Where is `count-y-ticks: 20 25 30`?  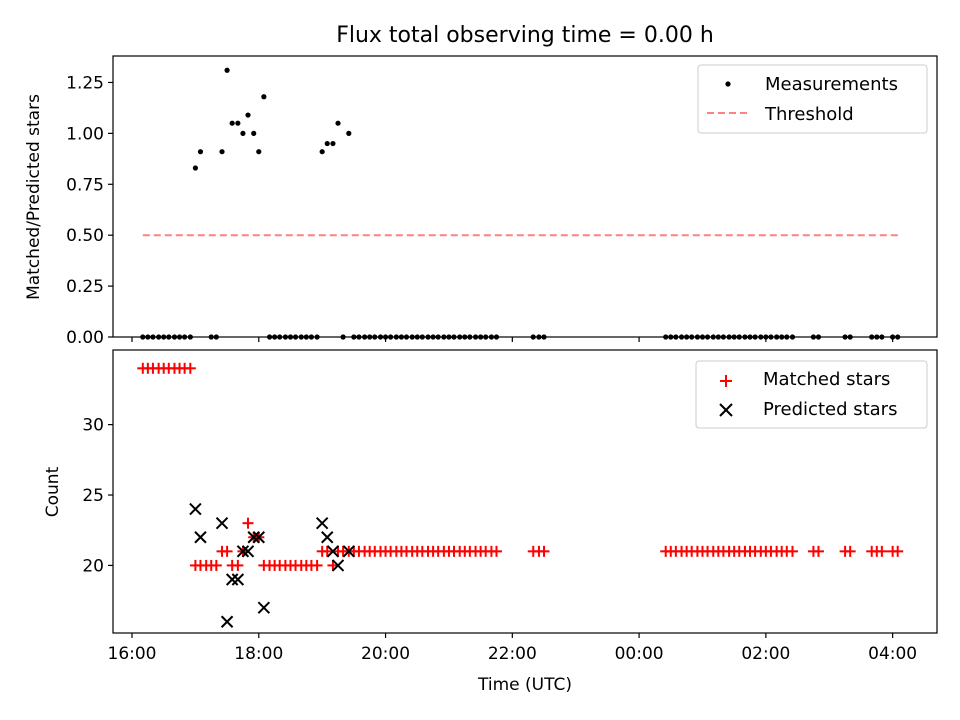
count-y-ticks: 20 25 30 is located at coordinates (97, 496).